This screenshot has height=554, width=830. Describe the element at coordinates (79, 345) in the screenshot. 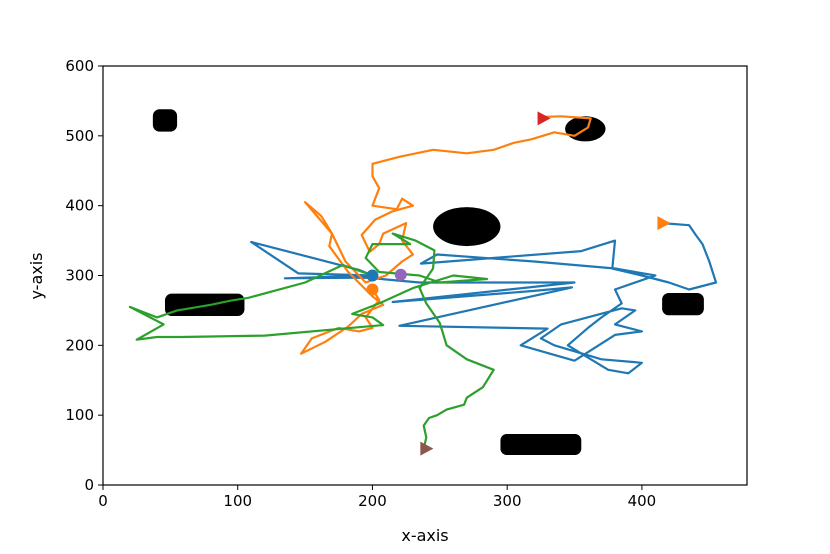

I see `y-tick-label-200: 200` at that location.